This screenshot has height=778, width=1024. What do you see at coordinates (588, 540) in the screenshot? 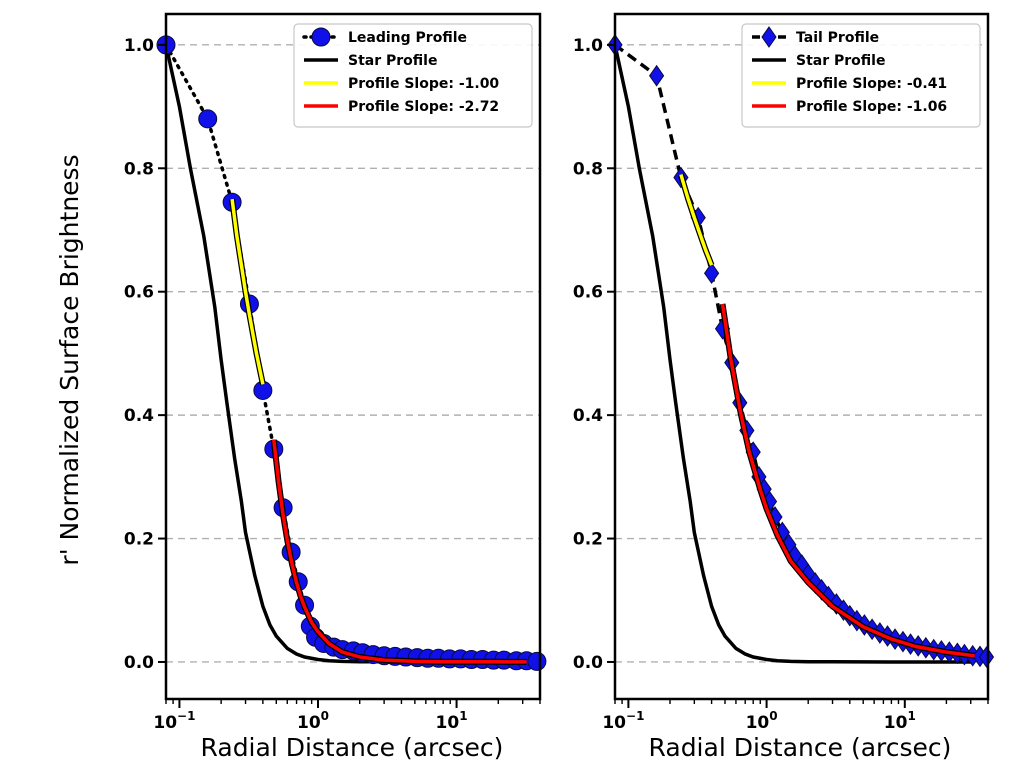
I see `right-y-tick-label: 0.2` at bounding box center [588, 540].